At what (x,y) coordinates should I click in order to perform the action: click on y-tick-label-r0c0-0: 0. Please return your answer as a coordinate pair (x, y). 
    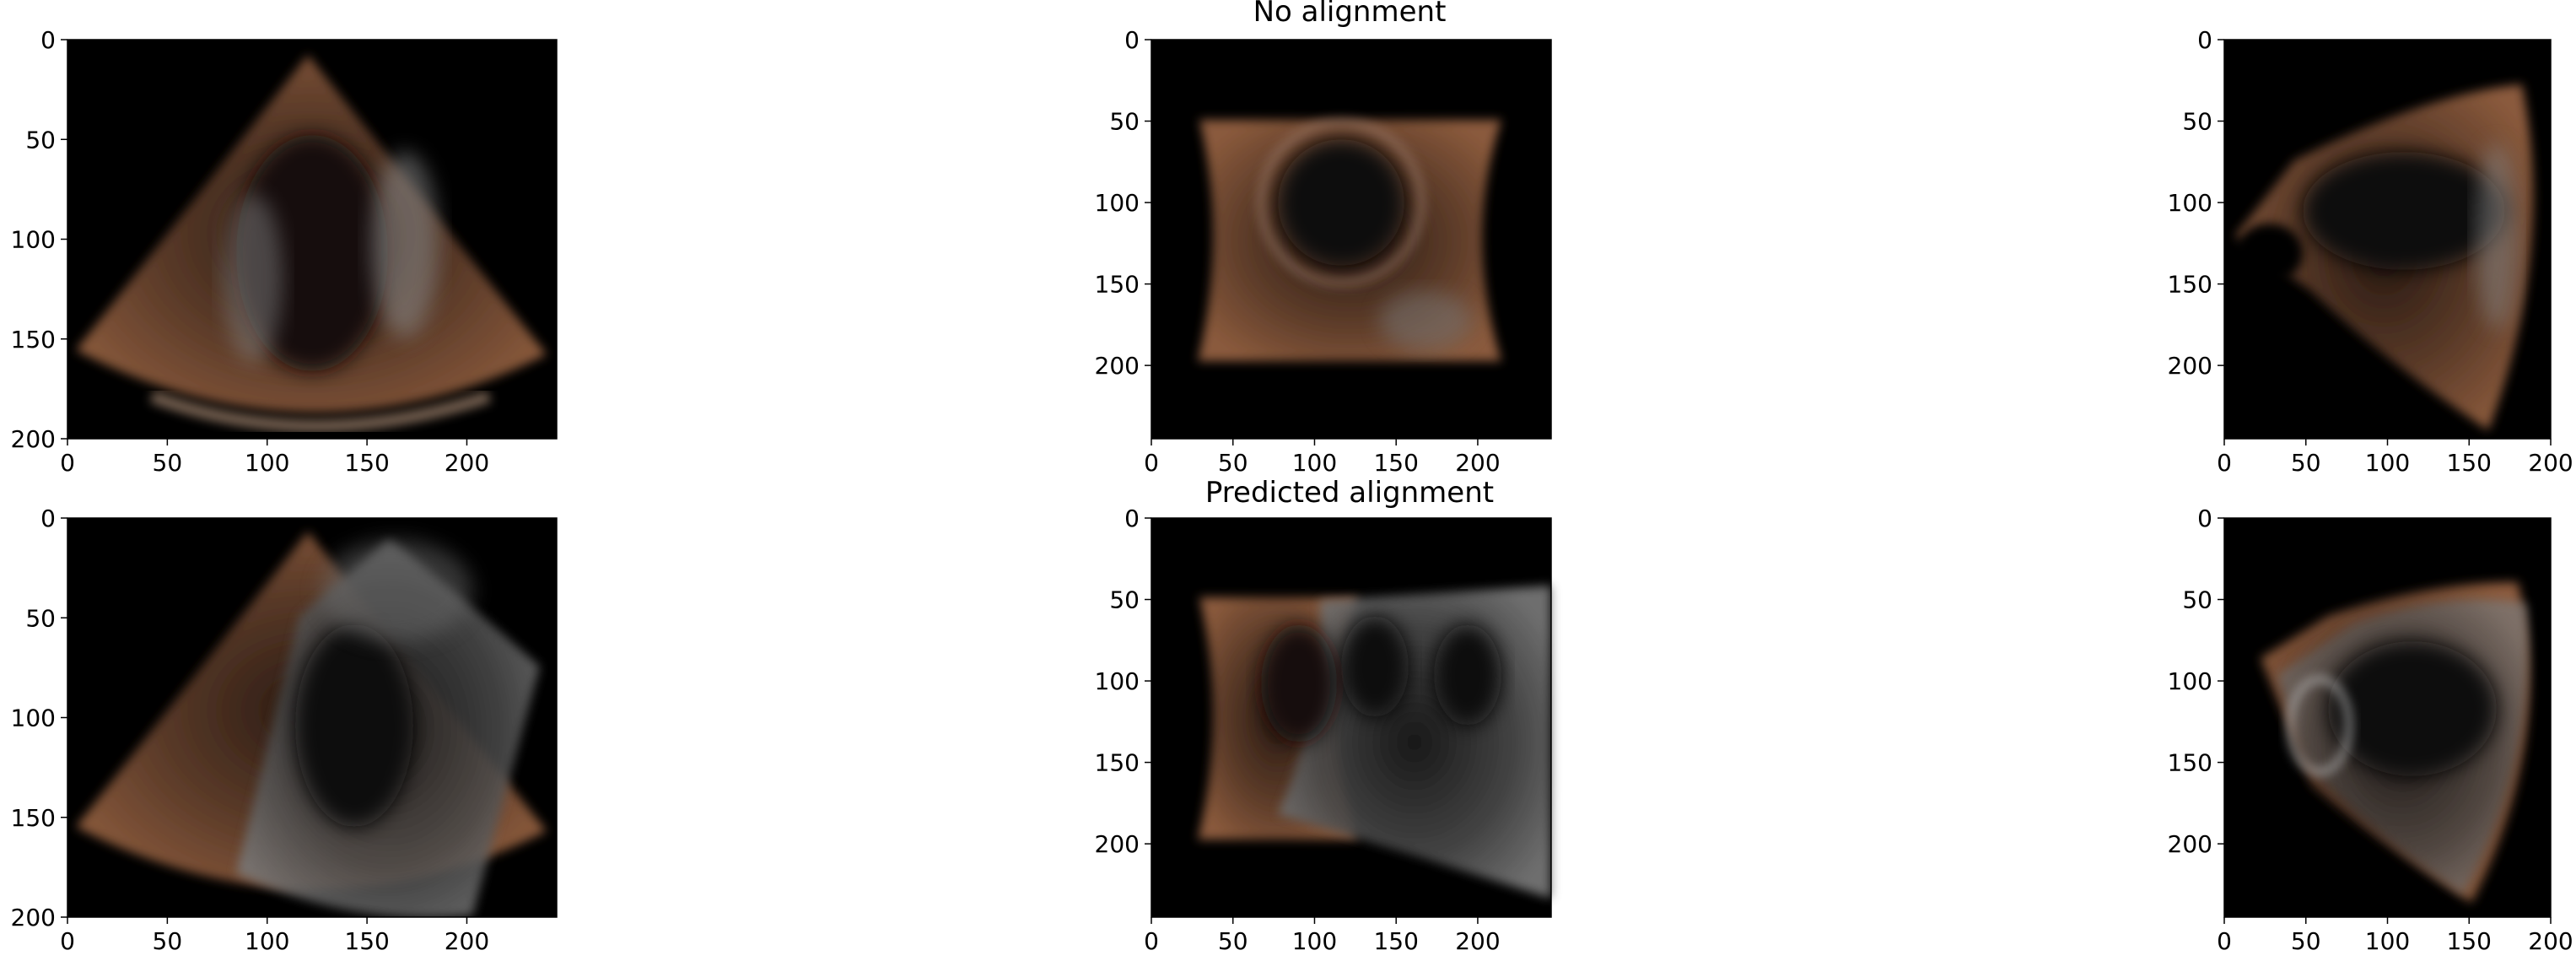
    Looking at the image, I should click on (48, 40).